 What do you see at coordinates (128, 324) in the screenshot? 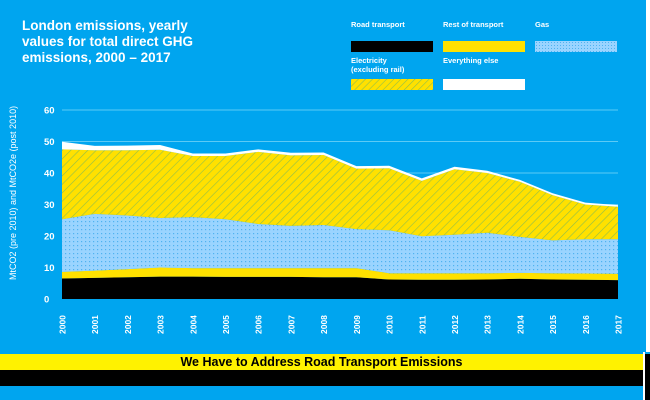
I see `x-tick-label: 2002` at bounding box center [128, 324].